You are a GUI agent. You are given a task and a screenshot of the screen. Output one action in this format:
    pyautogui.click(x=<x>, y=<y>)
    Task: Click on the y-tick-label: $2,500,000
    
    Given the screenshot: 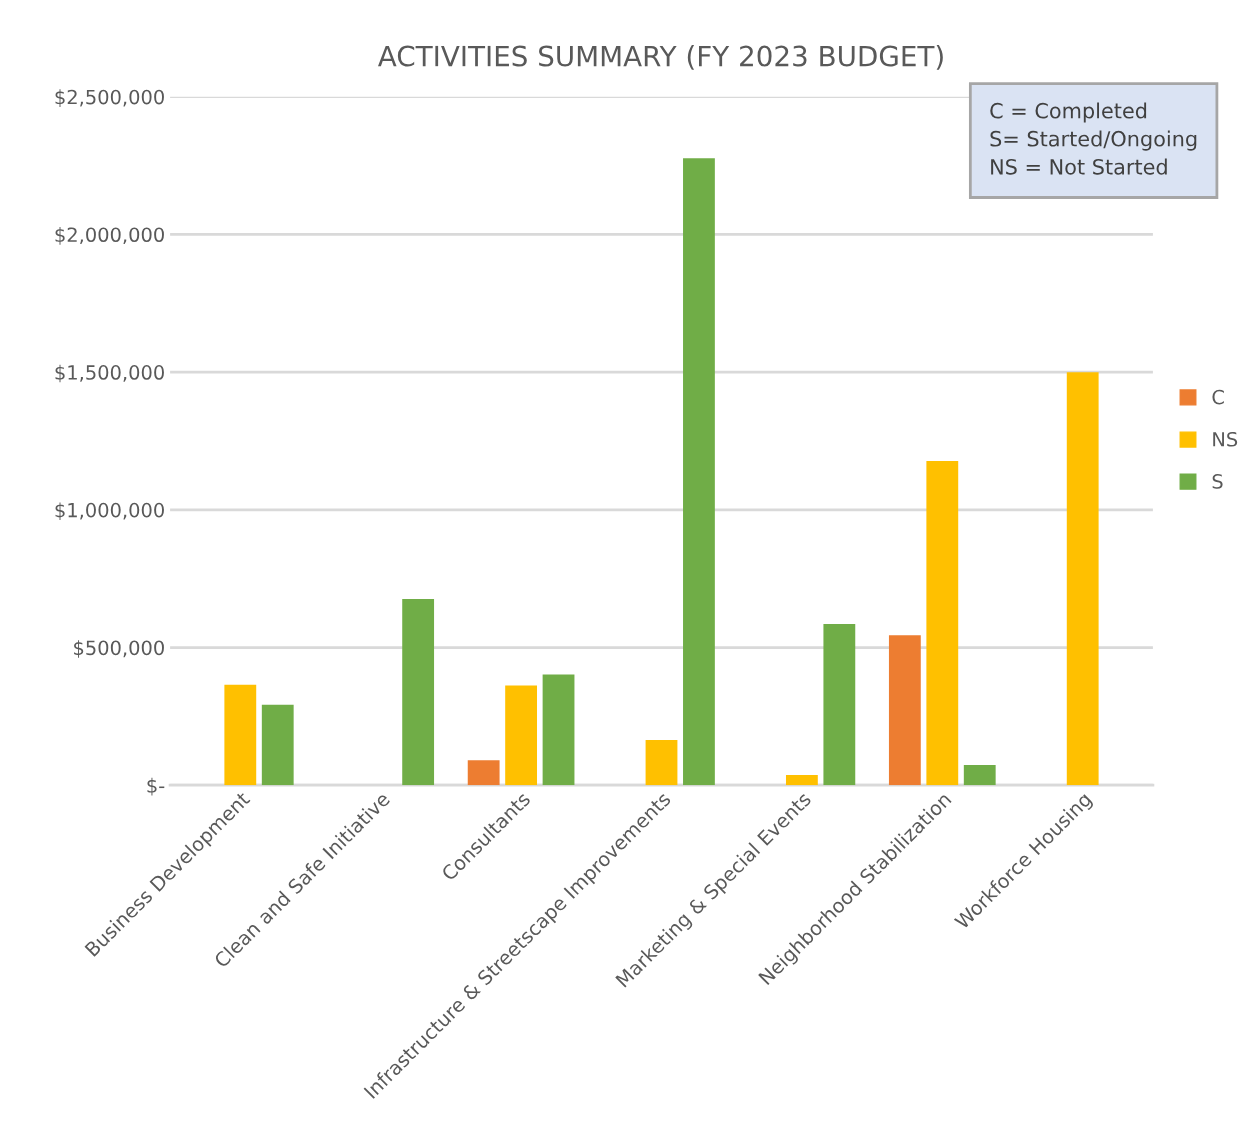 What is the action you would take?
    pyautogui.click(x=109, y=98)
    